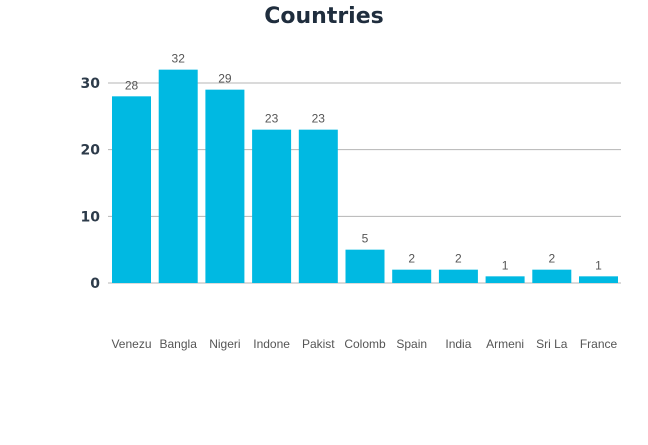 This screenshot has width=648, height=445. What do you see at coordinates (505, 344) in the screenshot?
I see `x-tick-label: Armeni` at bounding box center [505, 344].